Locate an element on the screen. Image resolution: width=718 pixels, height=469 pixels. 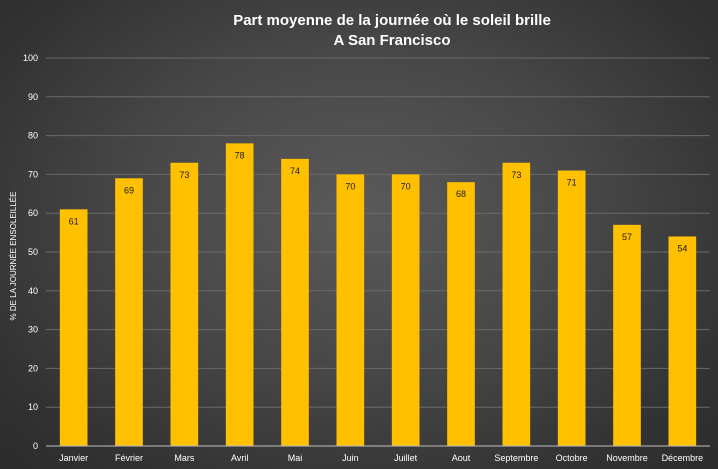
y-tick-label: 10 is located at coordinates (33, 407).